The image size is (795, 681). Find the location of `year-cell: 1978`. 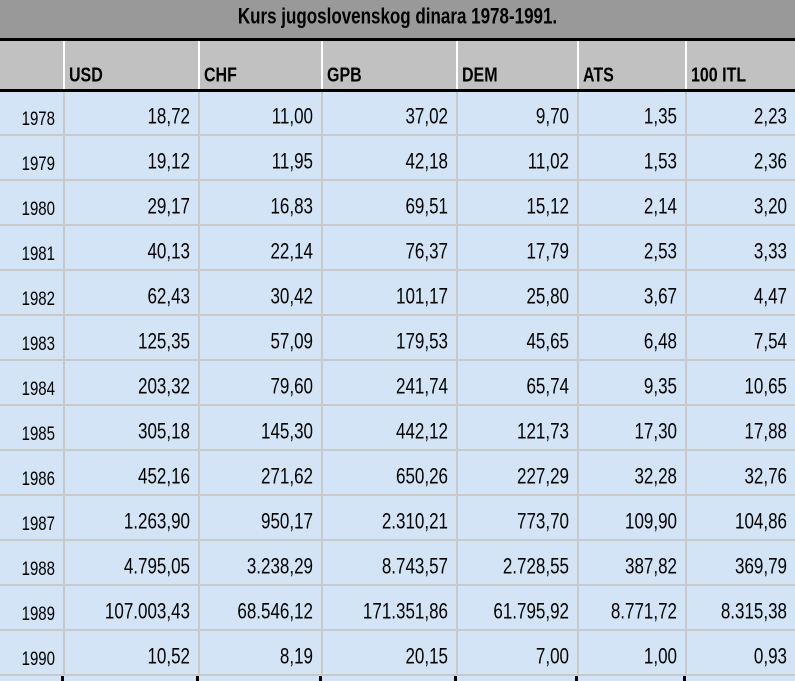

year-cell: 1978 is located at coordinates (32, 113).